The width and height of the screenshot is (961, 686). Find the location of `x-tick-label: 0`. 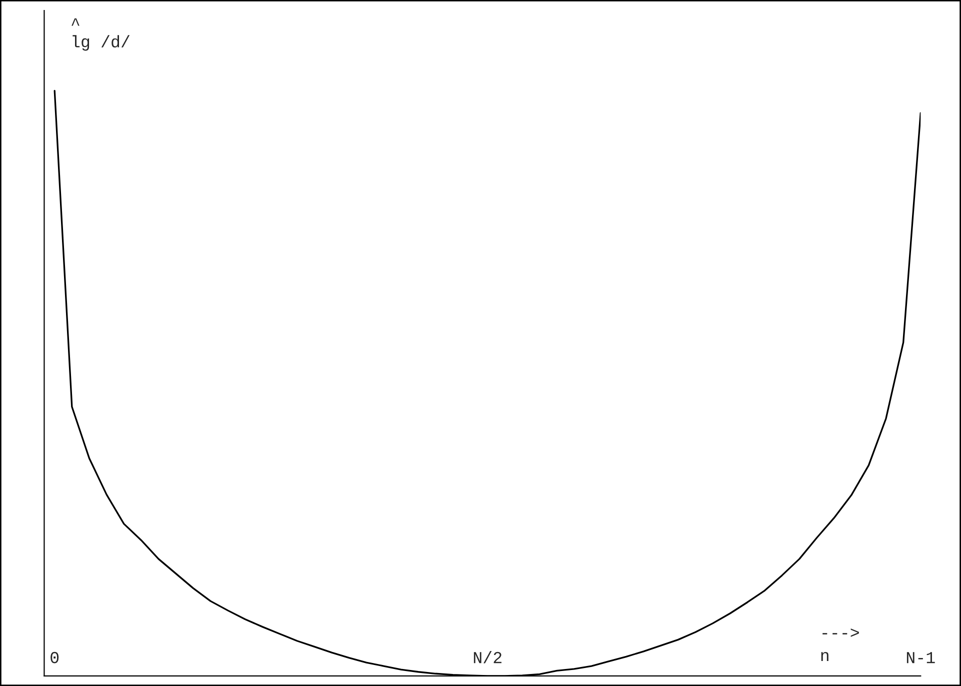

x-tick-label: 0 is located at coordinates (54, 658).